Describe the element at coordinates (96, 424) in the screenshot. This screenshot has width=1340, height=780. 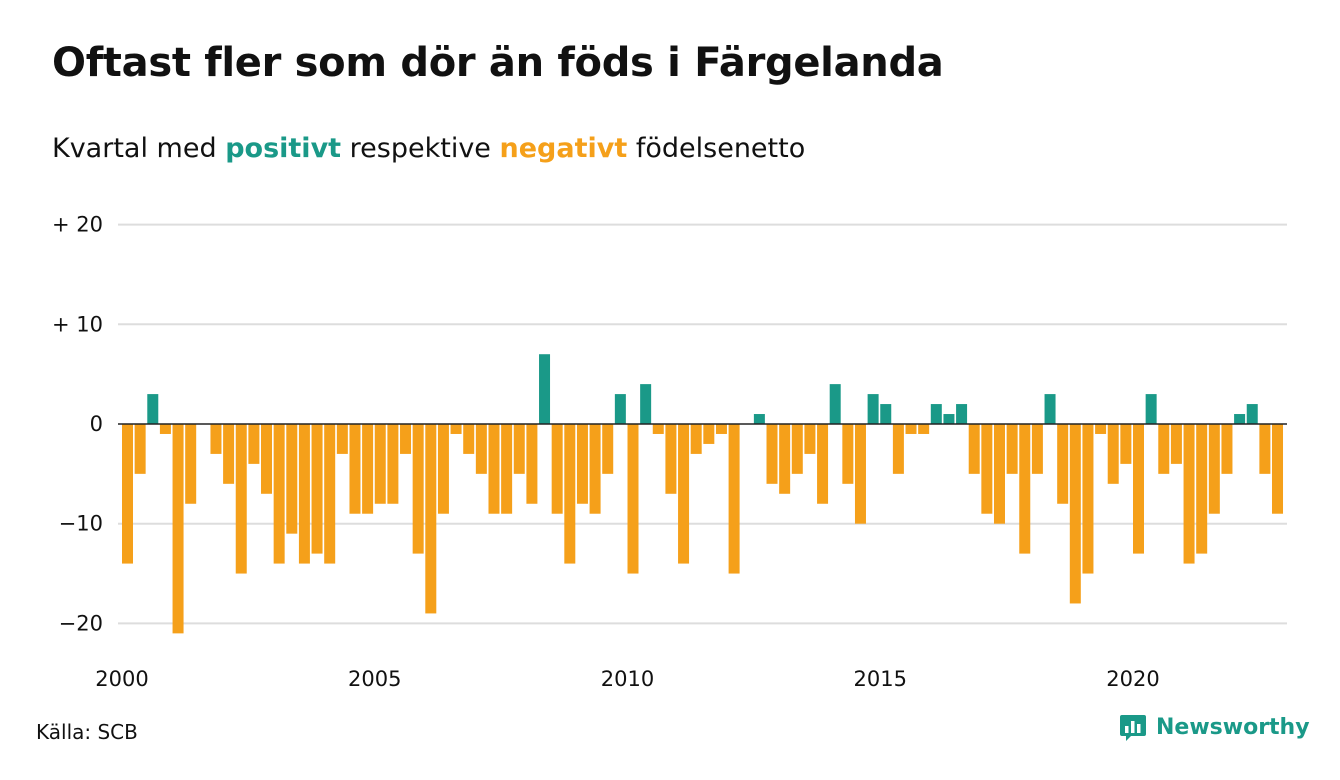
I see `y-tick-label: 0` at that location.